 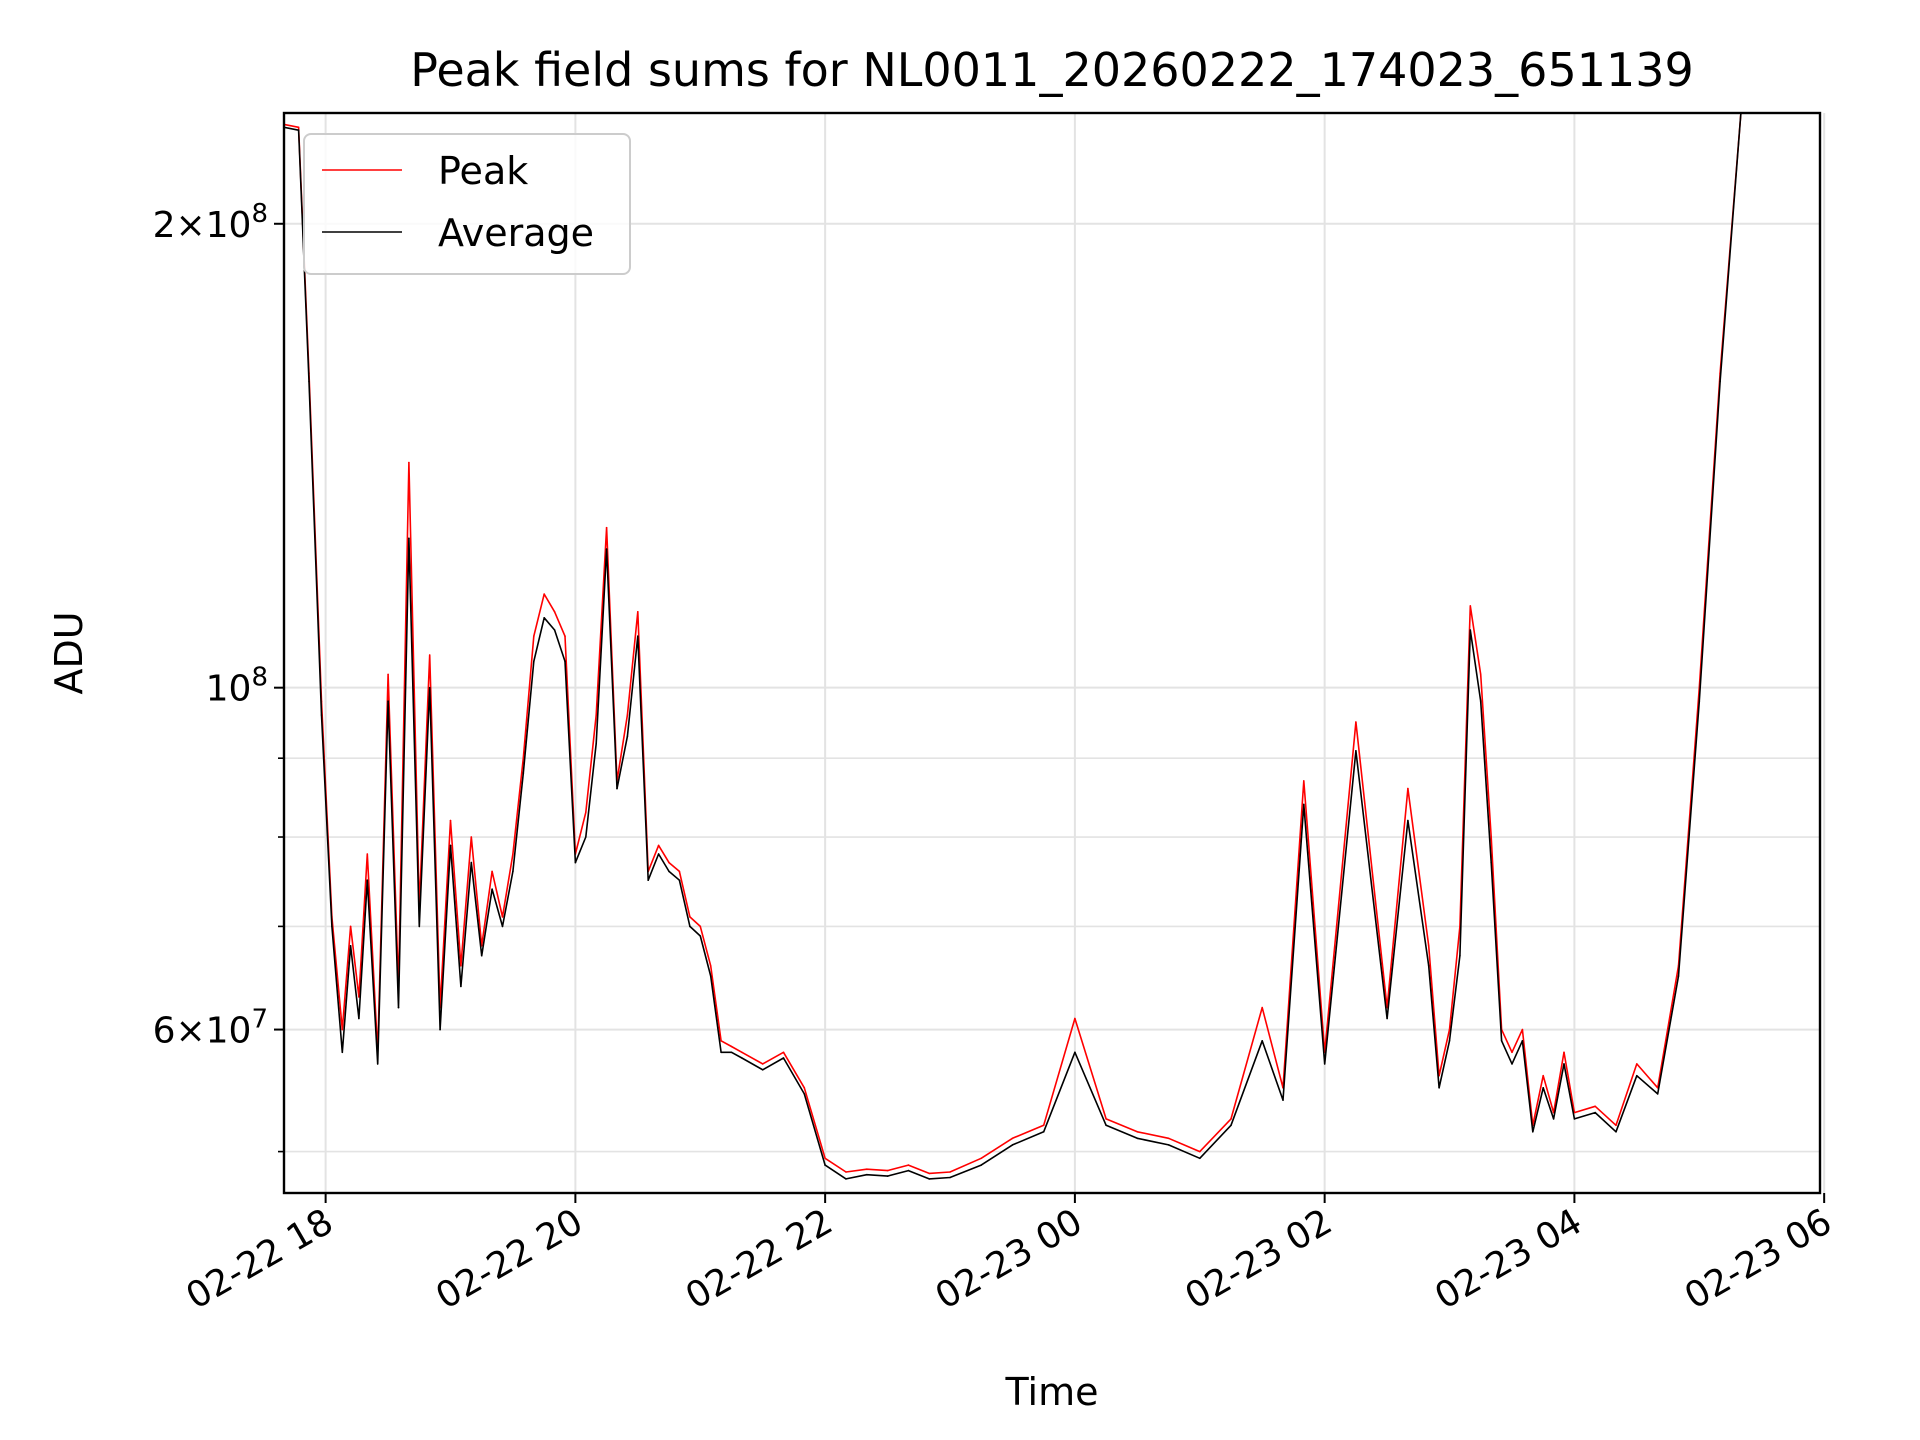 I want to click on y-tick-base: 6×10, so click(x=202, y=1031).